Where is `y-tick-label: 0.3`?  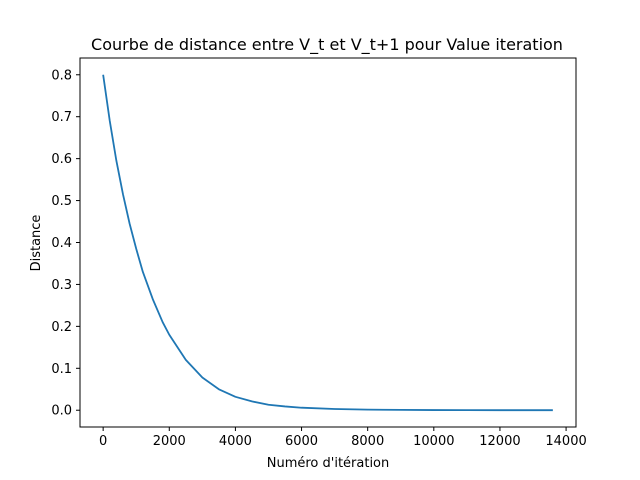
y-tick-label: 0.3 is located at coordinates (61, 285).